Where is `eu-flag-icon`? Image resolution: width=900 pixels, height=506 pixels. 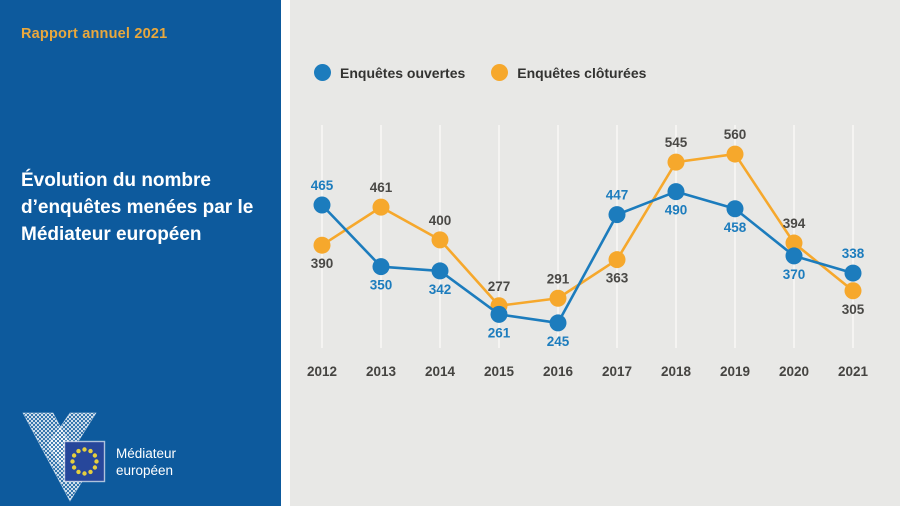 eu-flag-icon is located at coordinates (84, 461).